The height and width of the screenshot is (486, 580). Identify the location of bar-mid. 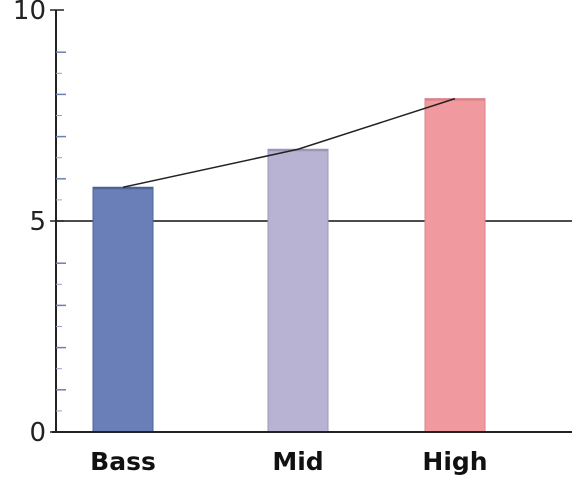
(298, 290).